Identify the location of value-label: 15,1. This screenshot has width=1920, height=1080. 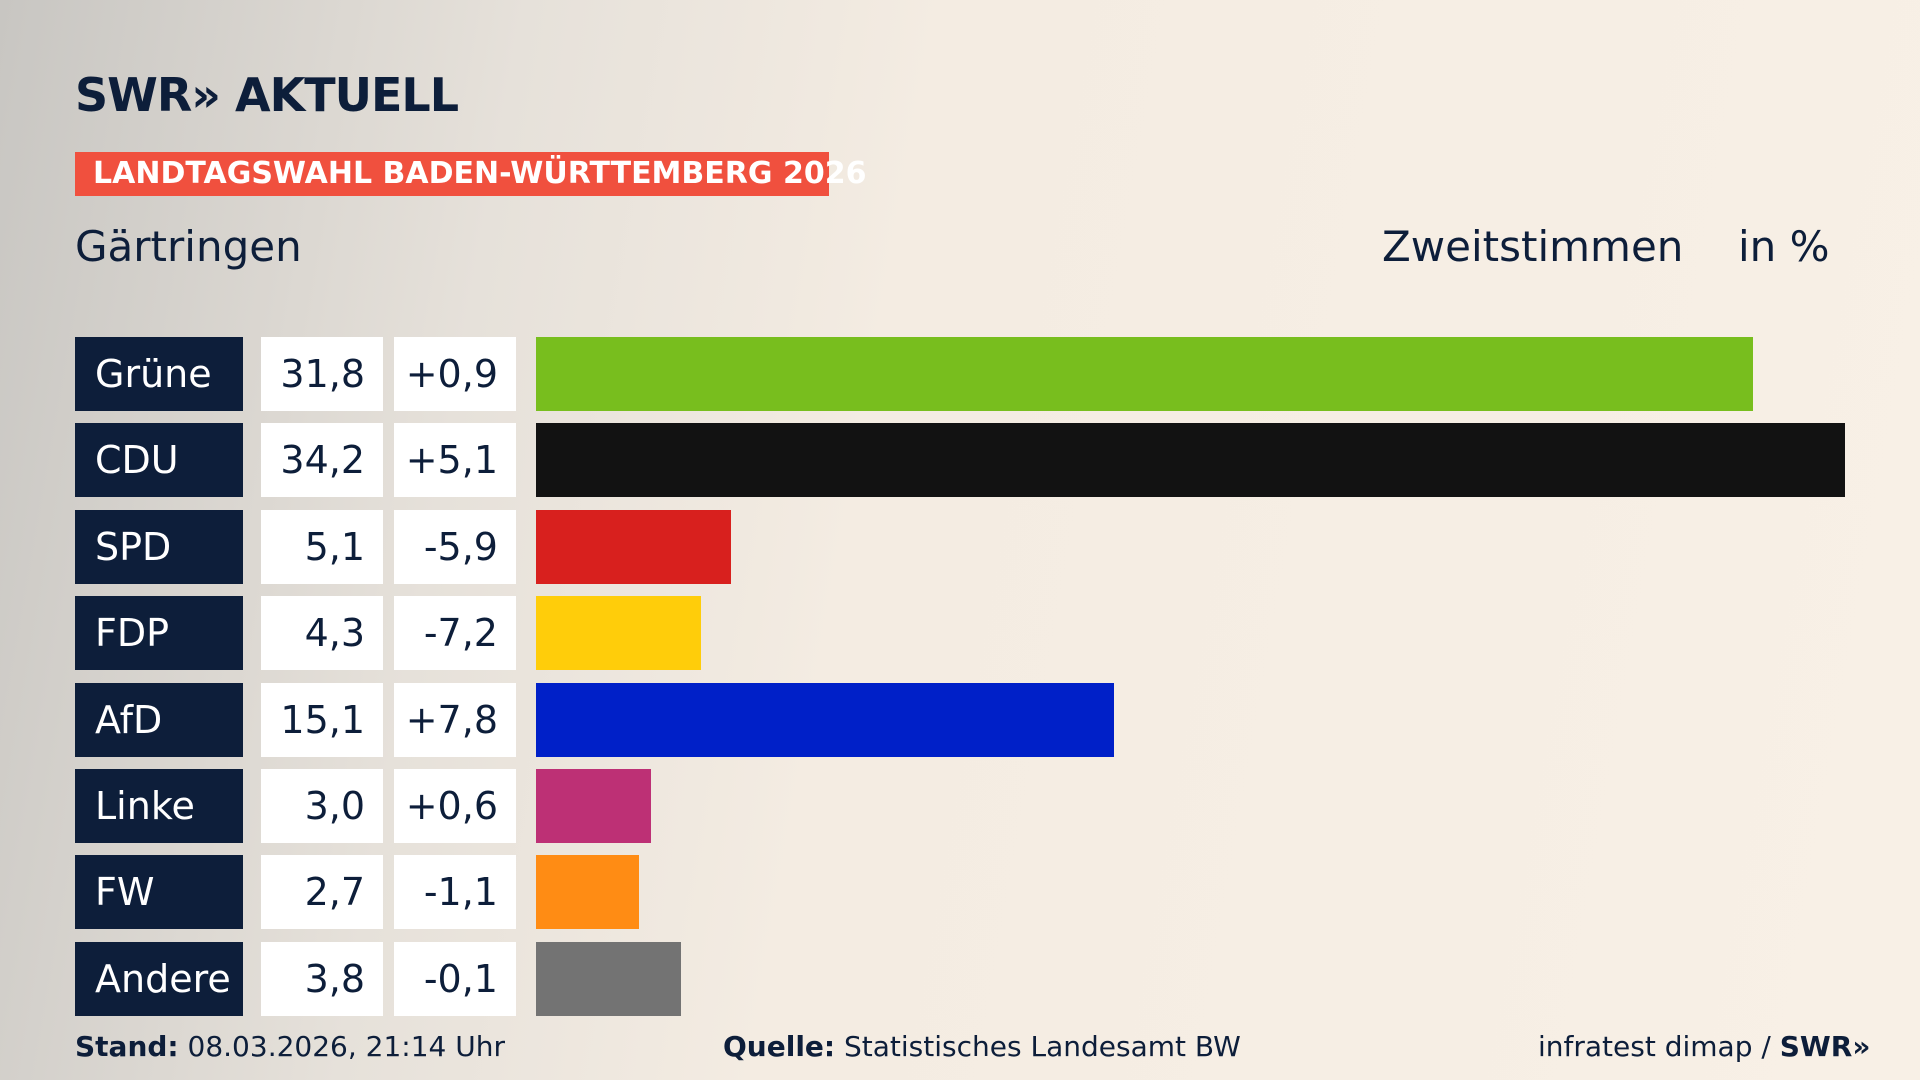
(322, 719).